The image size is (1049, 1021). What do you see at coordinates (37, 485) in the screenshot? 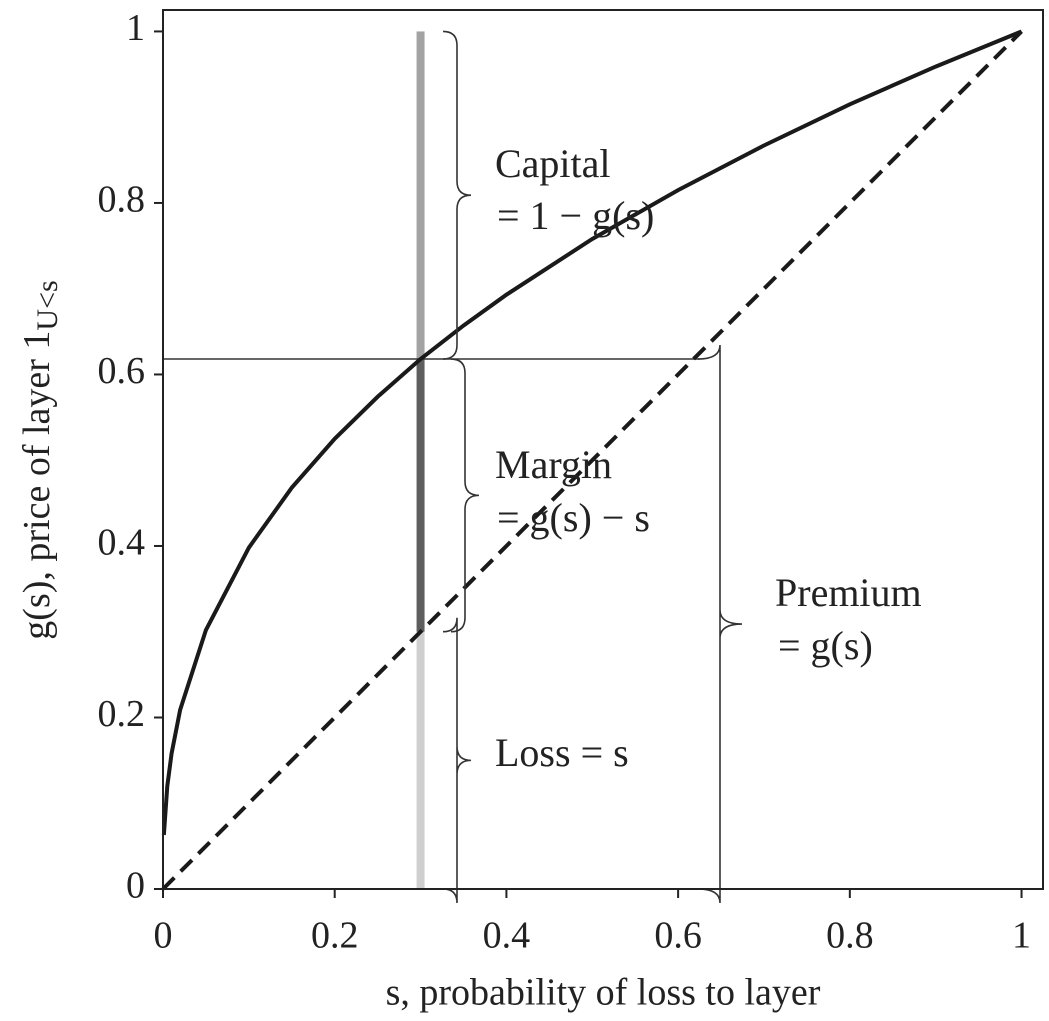
I see `y-label-main: g(s), price of layer 1` at bounding box center [37, 485].